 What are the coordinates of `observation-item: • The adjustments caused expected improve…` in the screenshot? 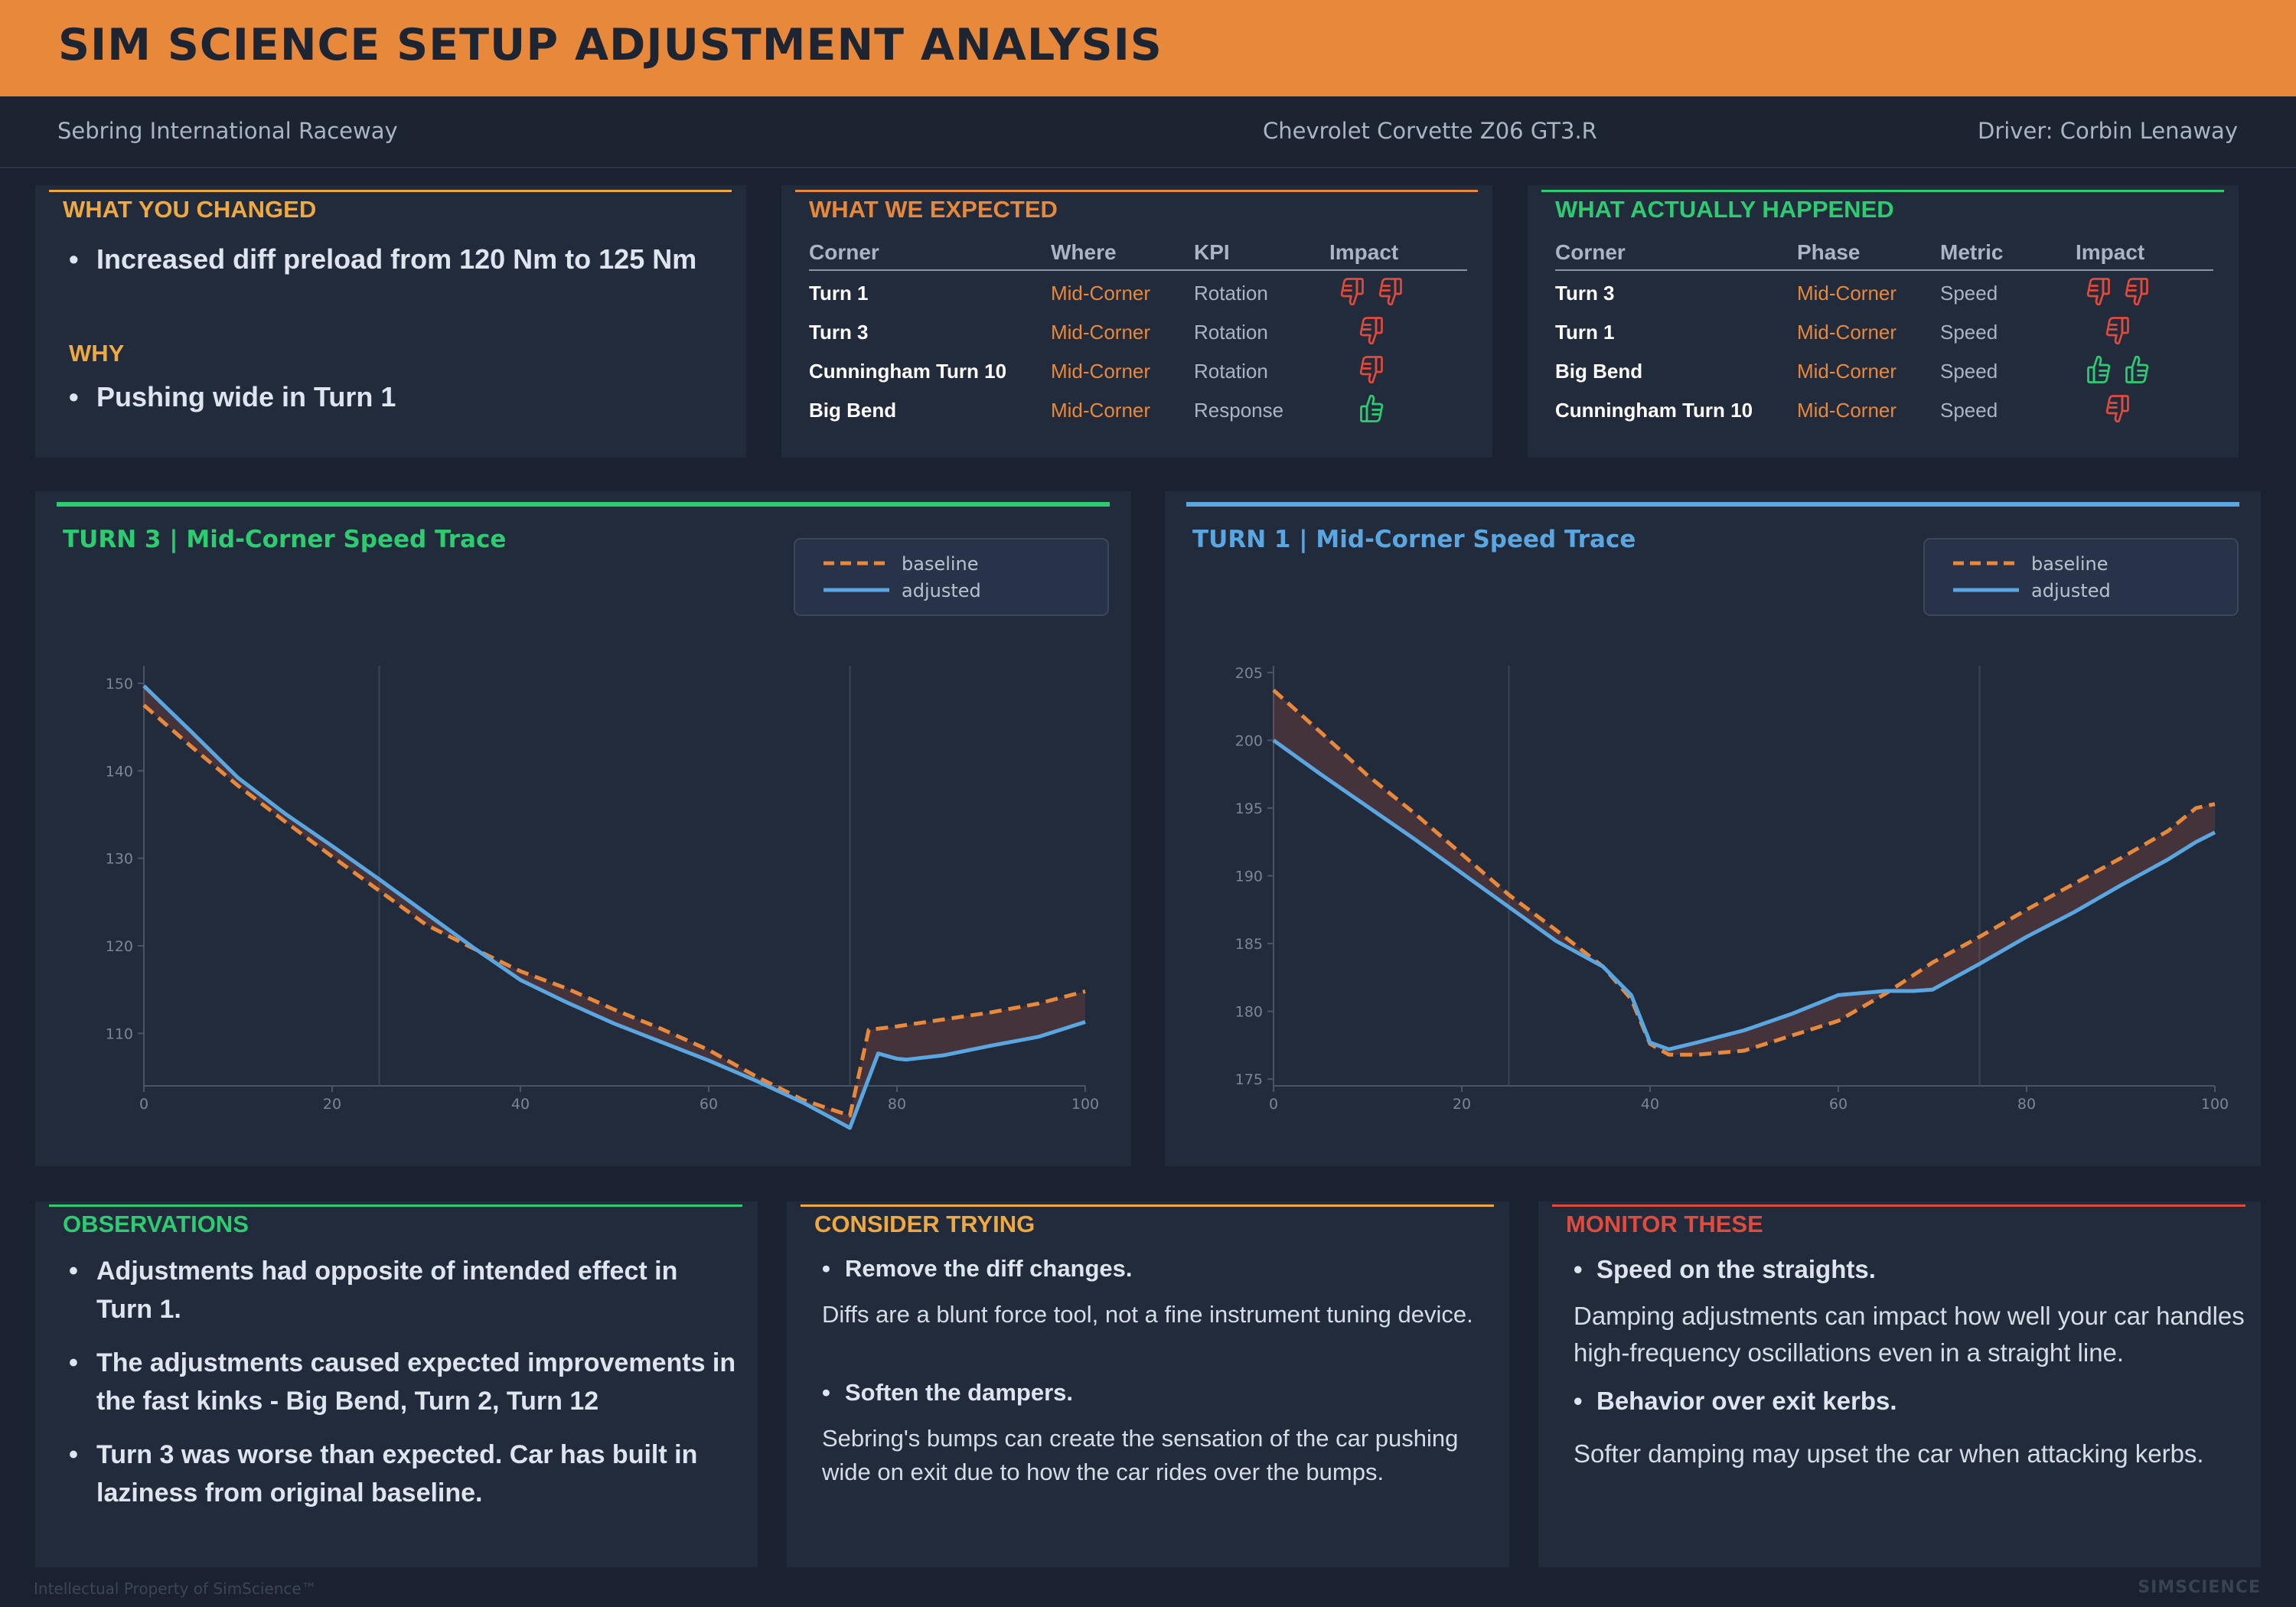 It's located at (402, 1382).